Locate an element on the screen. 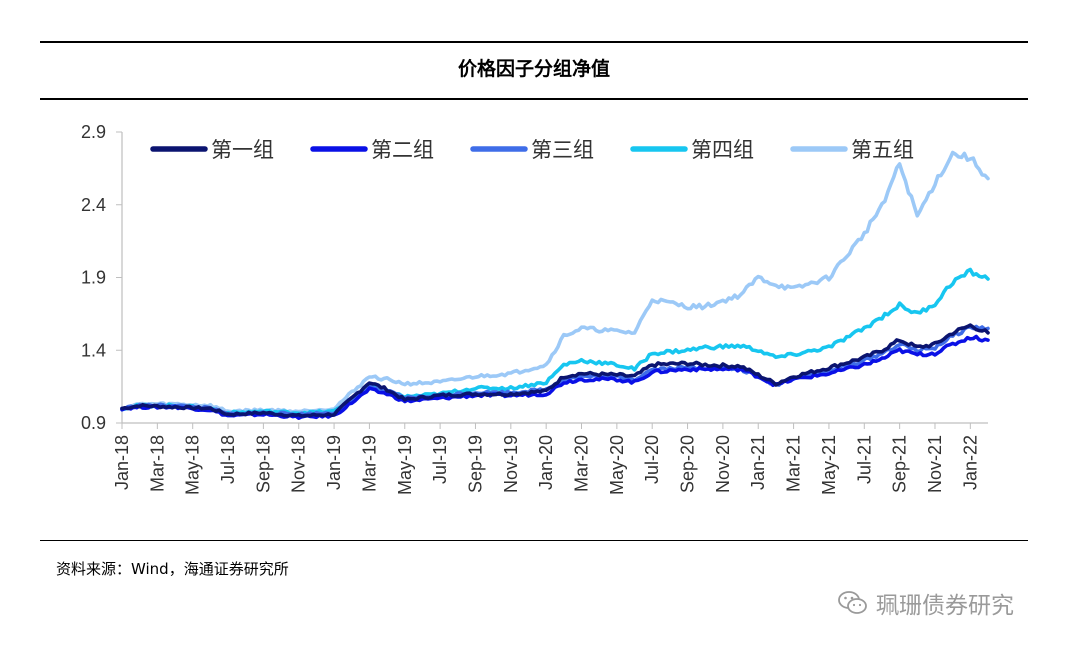  x-tick-label: Nov-18 is located at coordinates (299, 464).